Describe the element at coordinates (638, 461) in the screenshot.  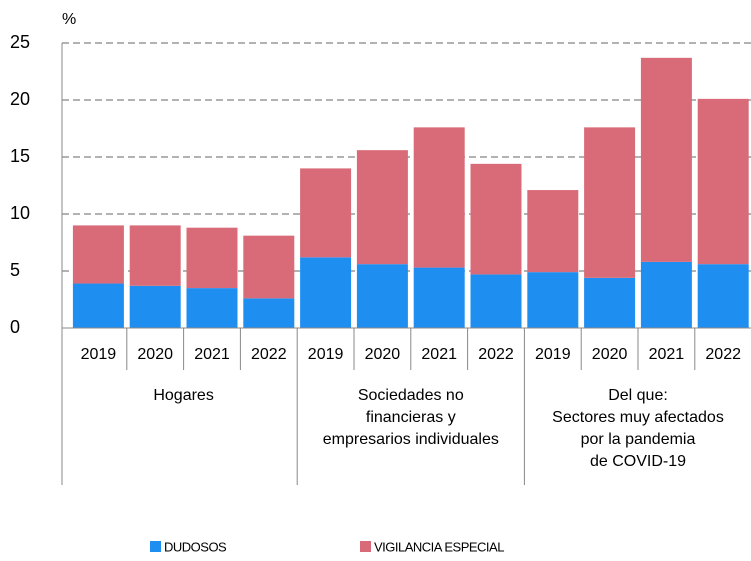
I see `group-label: de COVID-19` at that location.